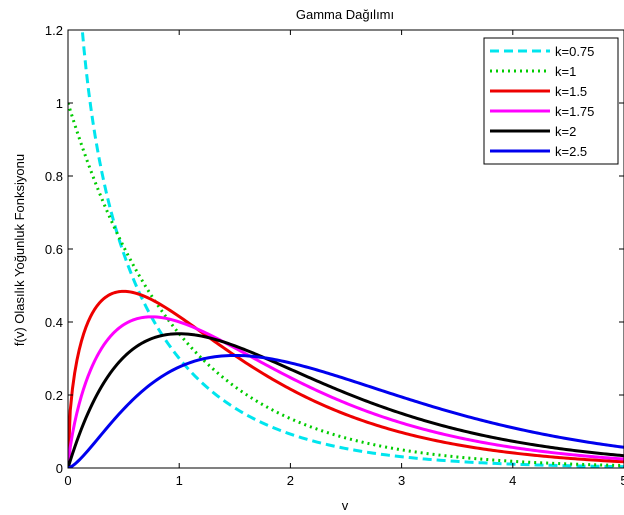  What do you see at coordinates (571, 91) in the screenshot?
I see `legend-label-2: k=1.5` at bounding box center [571, 91].